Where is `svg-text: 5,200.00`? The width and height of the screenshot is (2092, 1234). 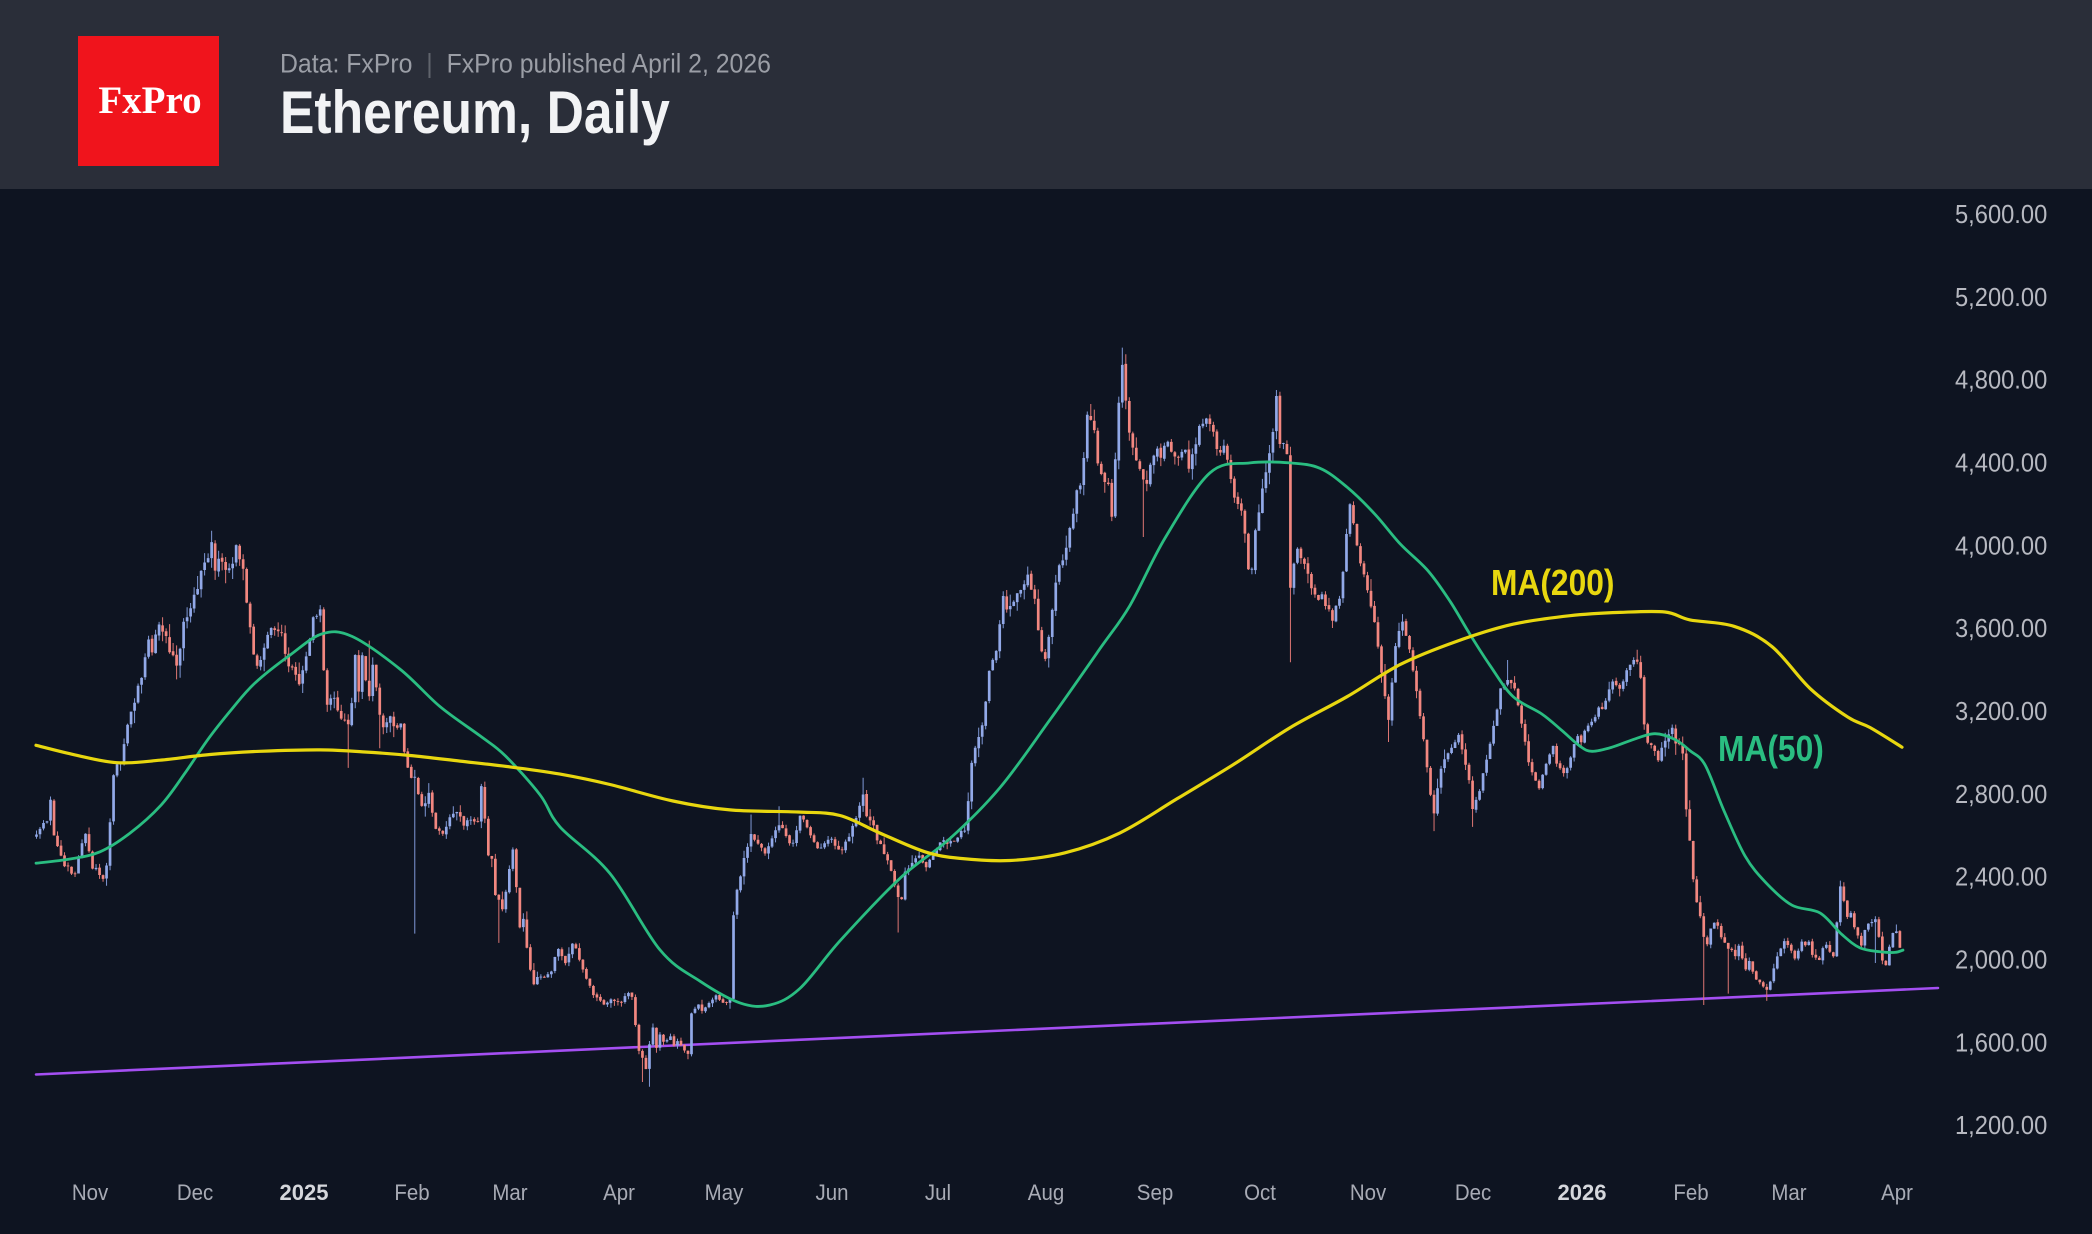
svg-text: 5,200.00 is located at coordinates (2001, 298).